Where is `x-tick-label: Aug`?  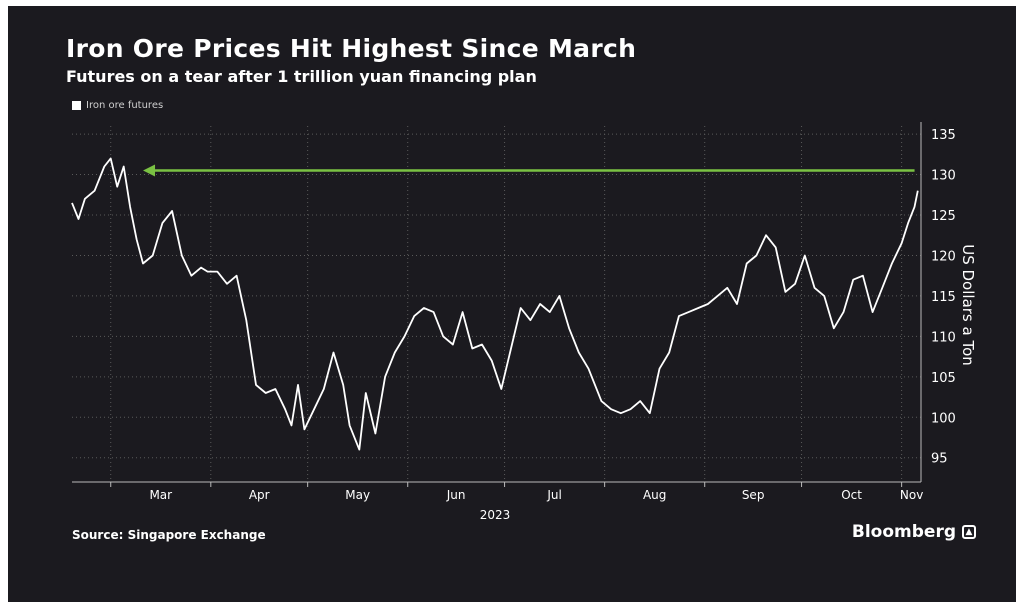
x-tick-label: Aug is located at coordinates (654, 495).